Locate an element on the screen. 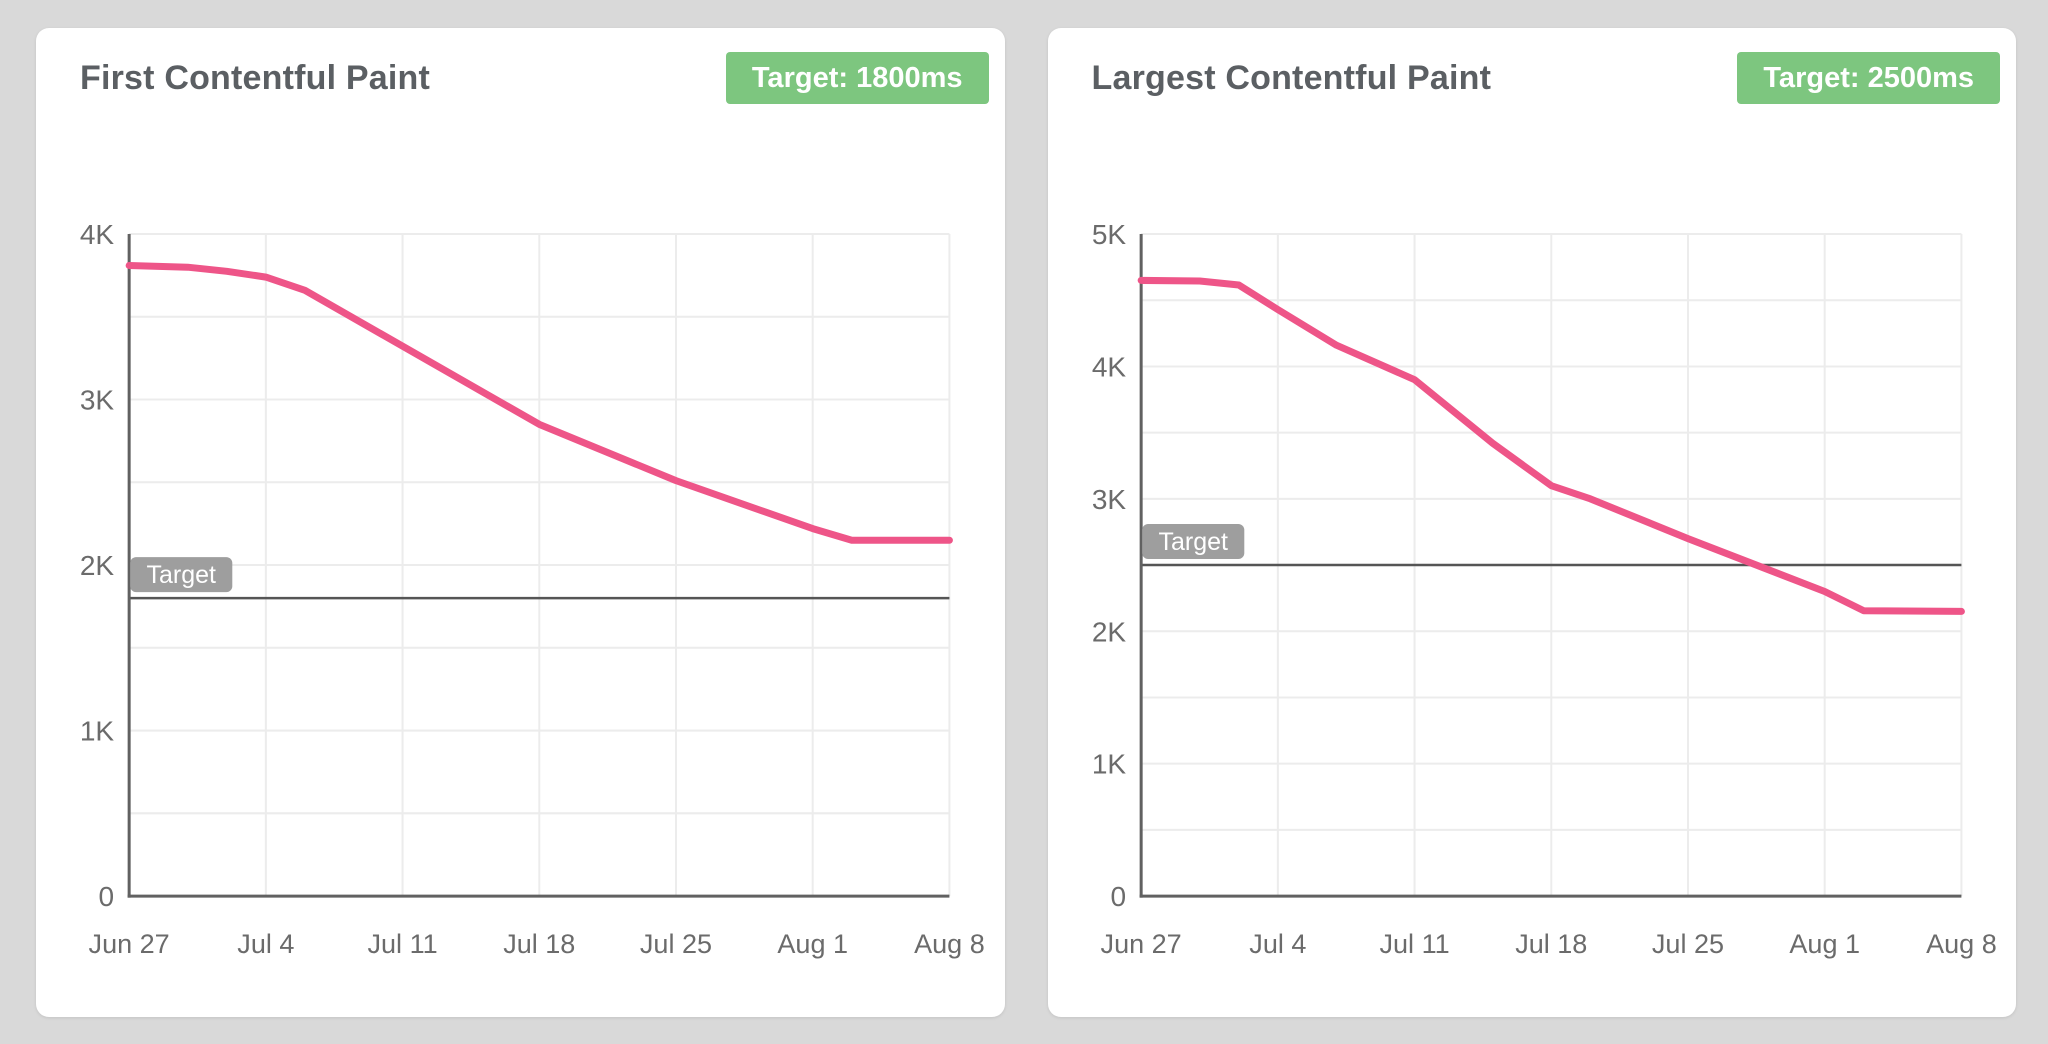  fcp-card-header: First Contentful Paint Target: 1800ms is located at coordinates (520, 66).